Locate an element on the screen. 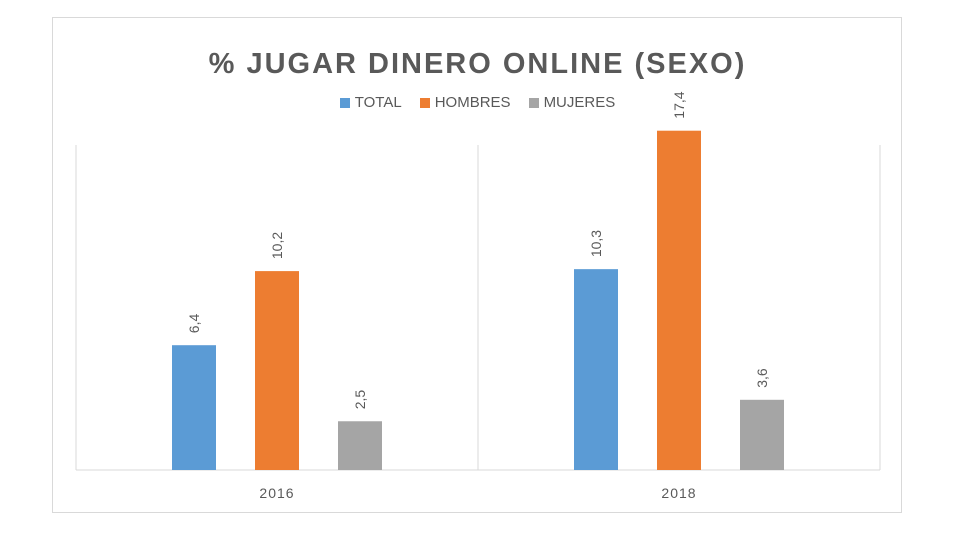 This screenshot has height=535, width=955. legend-item-mujeres: MUJERES is located at coordinates (572, 102).